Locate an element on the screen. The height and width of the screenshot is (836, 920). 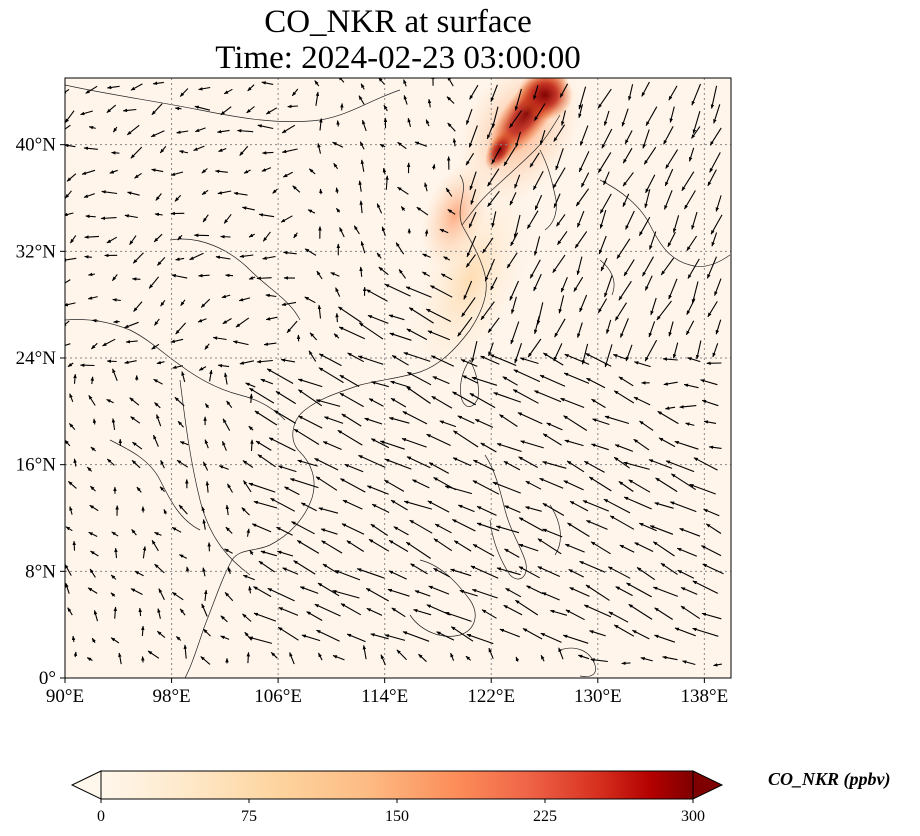
x-tick-label: 98°E is located at coordinates (171, 696).